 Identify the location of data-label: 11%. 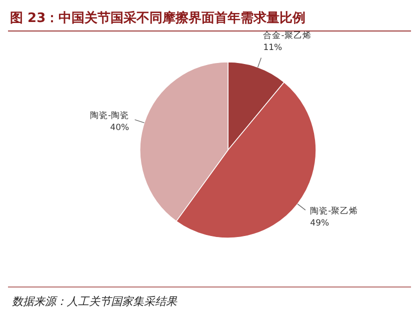
(272, 48).